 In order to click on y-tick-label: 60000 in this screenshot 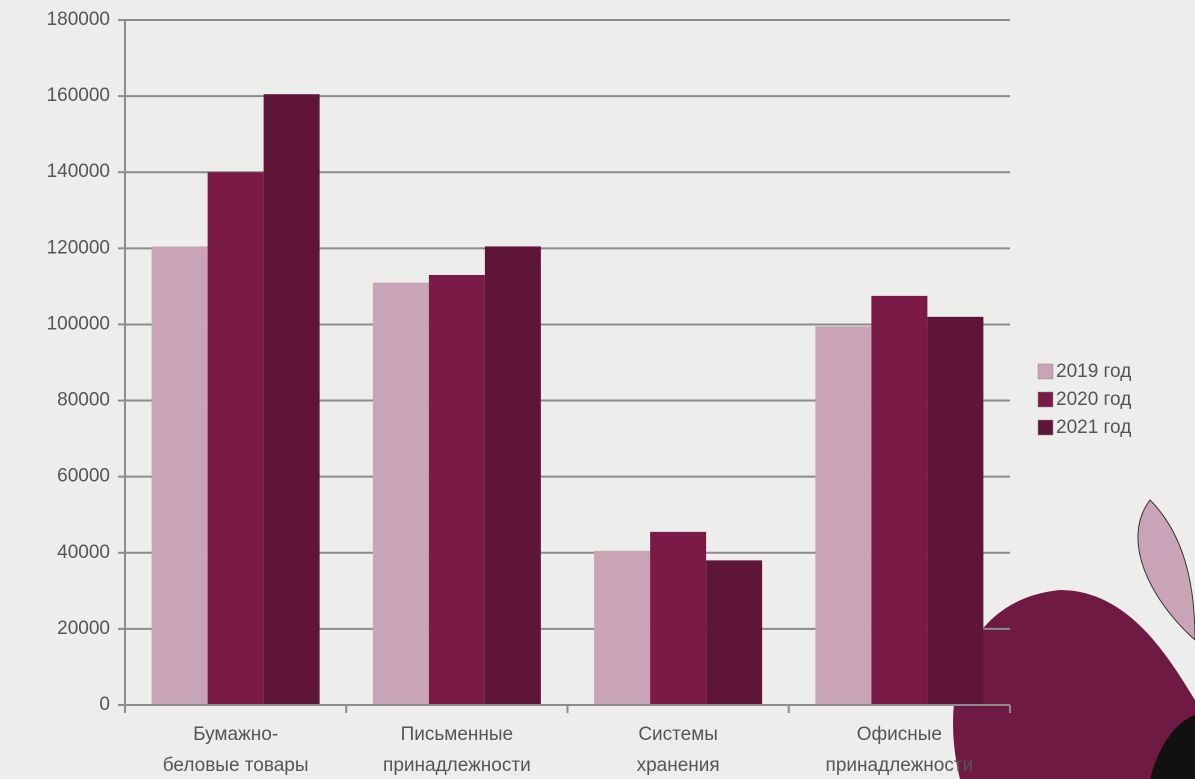, I will do `click(83, 476)`.